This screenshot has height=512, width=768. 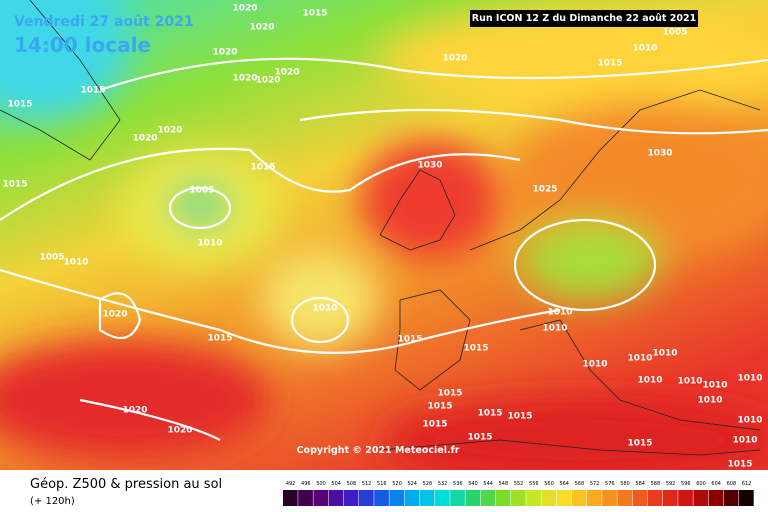 What do you see at coordinates (458, 484) in the screenshot?
I see `scale-label: 536` at bounding box center [458, 484].